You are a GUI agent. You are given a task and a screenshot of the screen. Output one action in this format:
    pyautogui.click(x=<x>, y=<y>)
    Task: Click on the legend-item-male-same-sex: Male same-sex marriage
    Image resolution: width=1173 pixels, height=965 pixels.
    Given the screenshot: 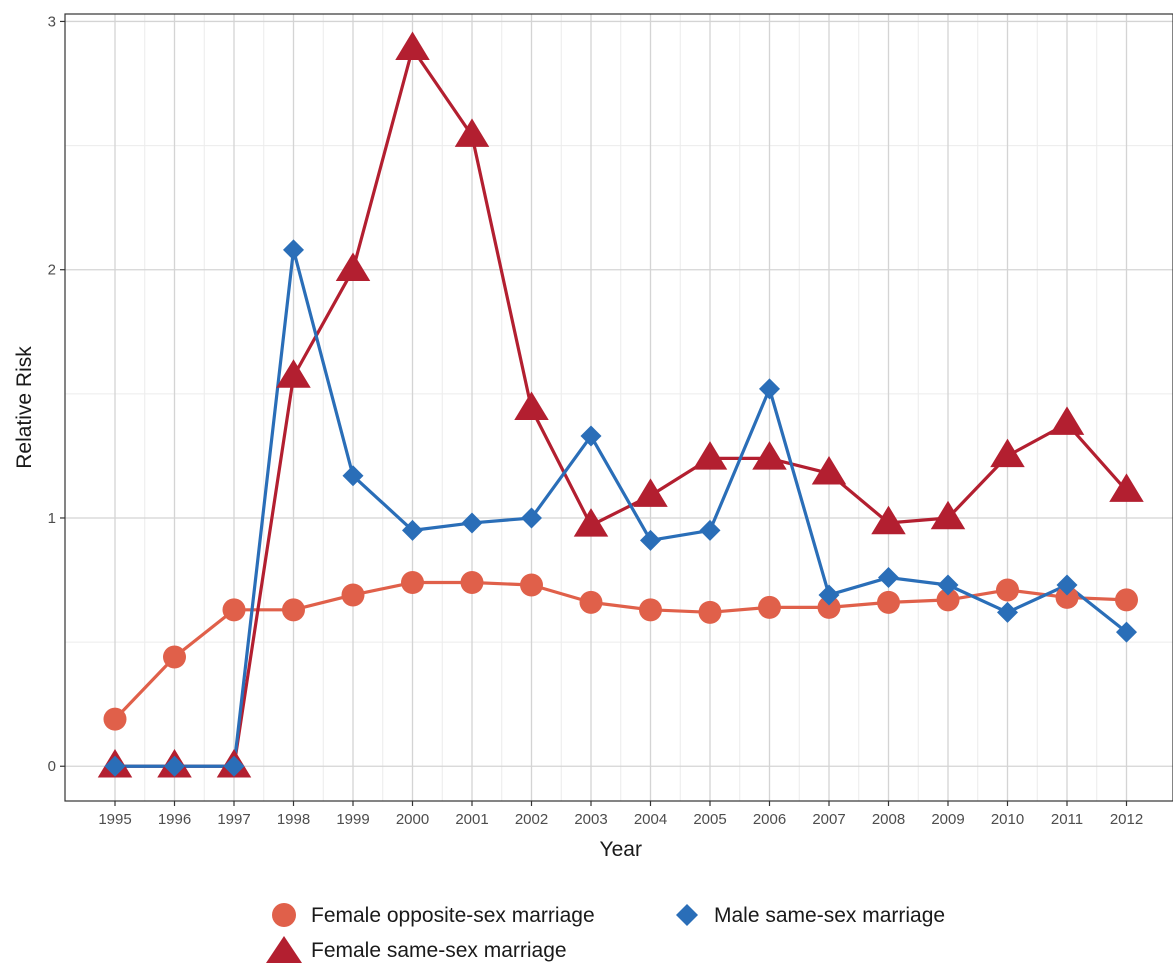 What is the action you would take?
    pyautogui.click(x=810, y=915)
    